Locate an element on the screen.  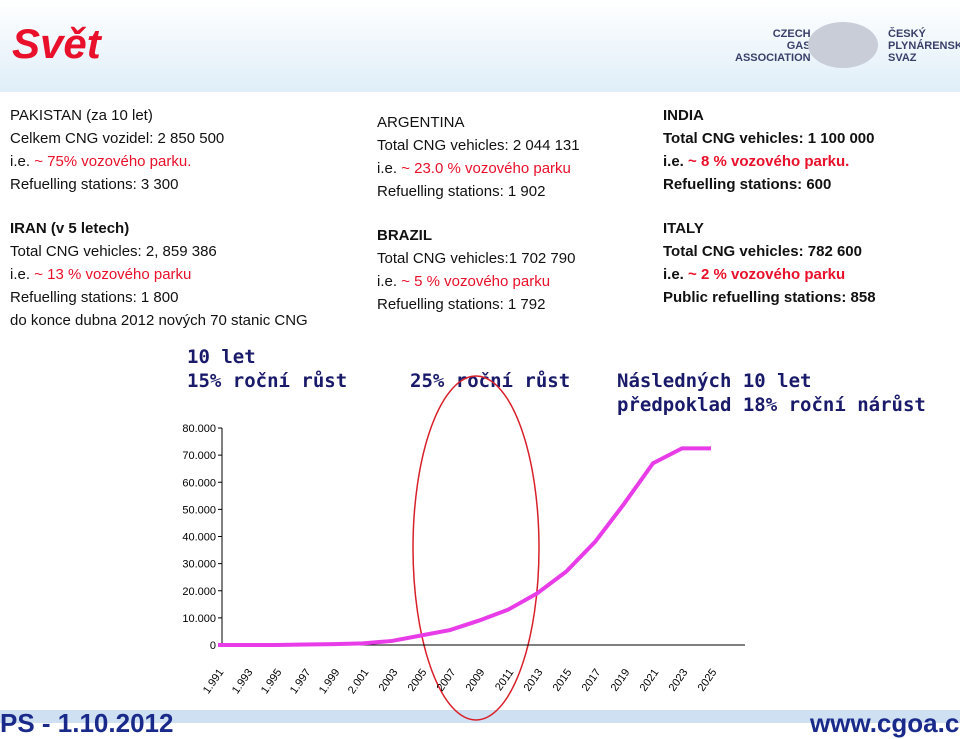
highlight: ~ 13 % vozového parku is located at coordinates (113, 274).